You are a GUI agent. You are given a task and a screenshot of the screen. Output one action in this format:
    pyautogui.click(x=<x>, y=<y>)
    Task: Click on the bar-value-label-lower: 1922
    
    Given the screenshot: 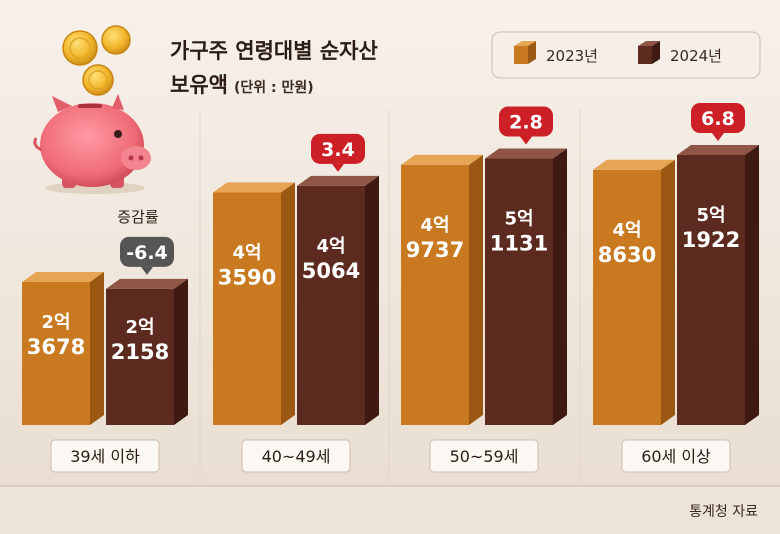 What is the action you would take?
    pyautogui.click(x=711, y=240)
    